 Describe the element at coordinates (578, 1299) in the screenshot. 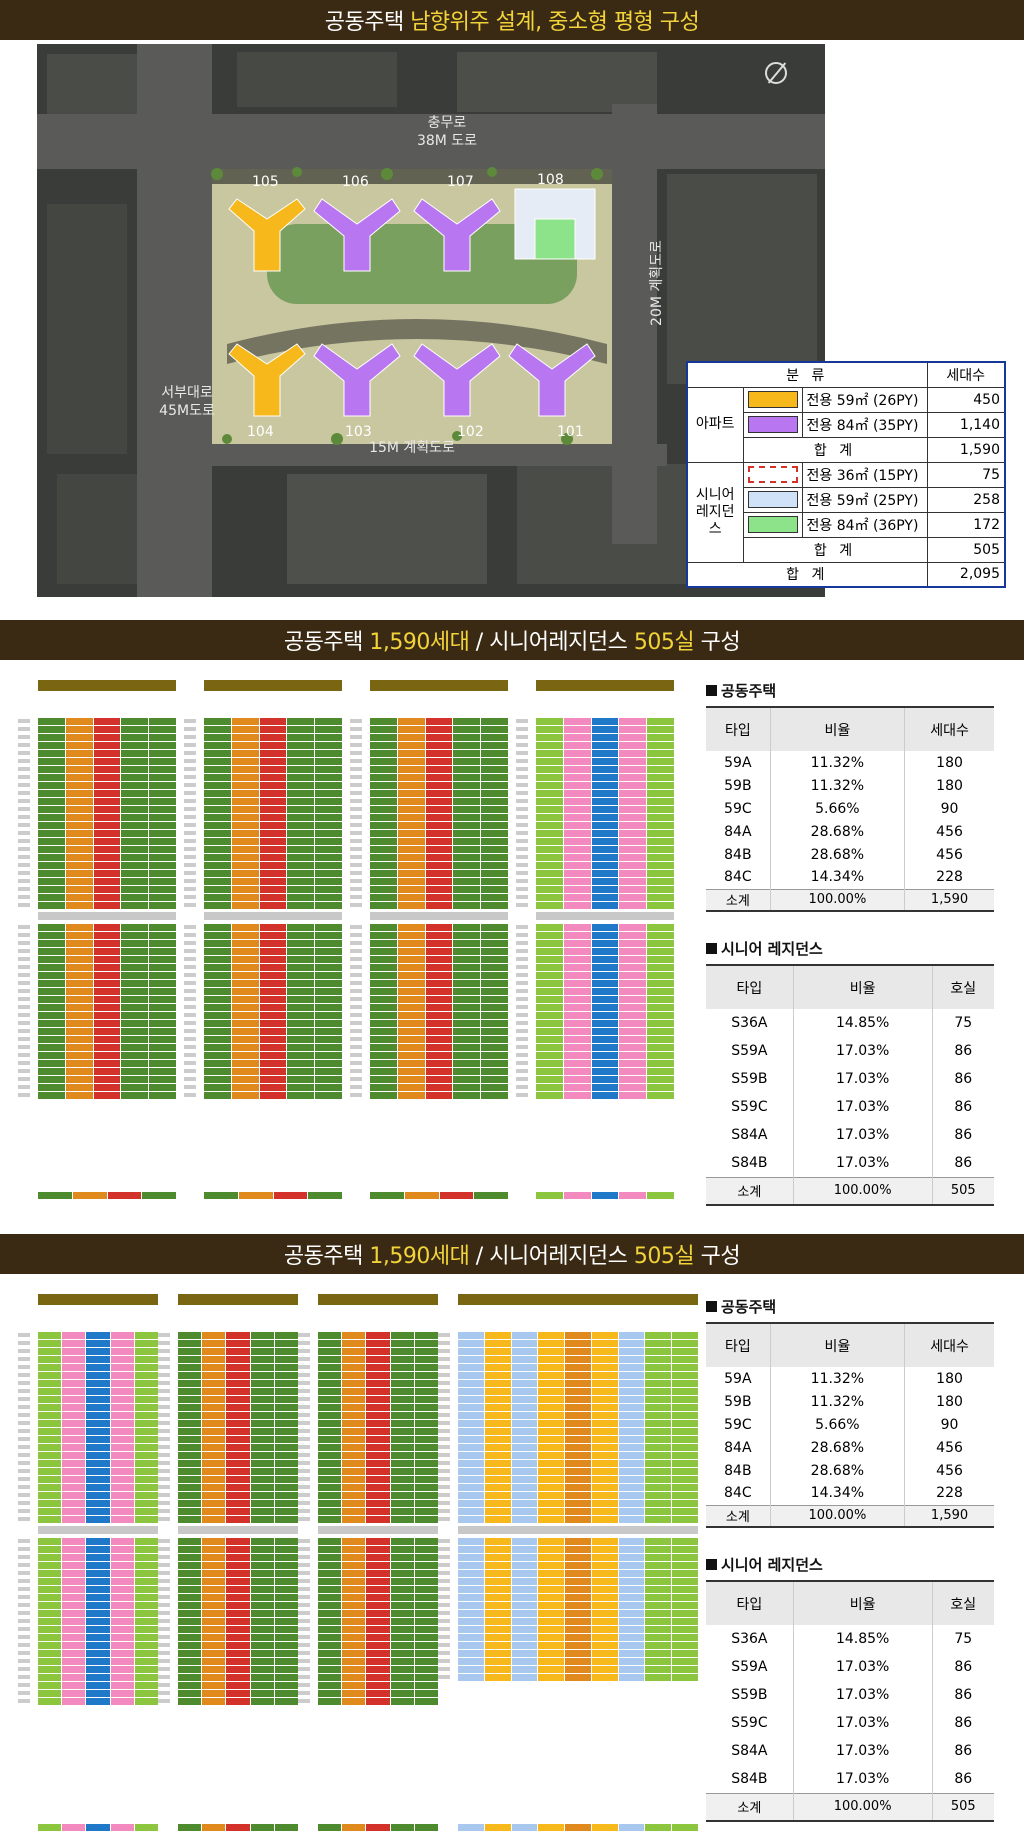

I see `block-title-bar` at that location.